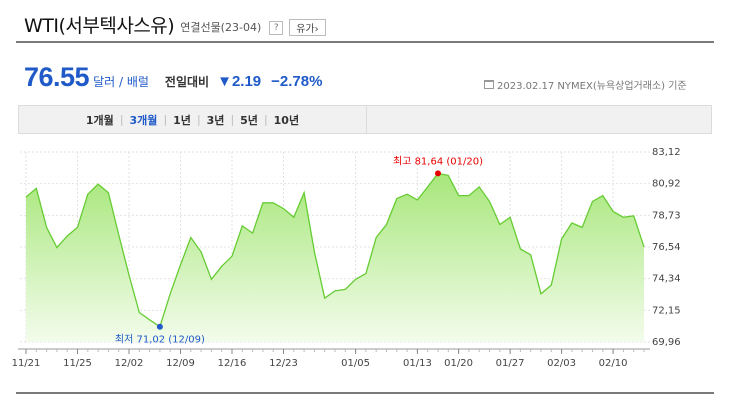  What do you see at coordinates (286, 120) in the screenshot?
I see `period-tab-5: 10년` at bounding box center [286, 120].